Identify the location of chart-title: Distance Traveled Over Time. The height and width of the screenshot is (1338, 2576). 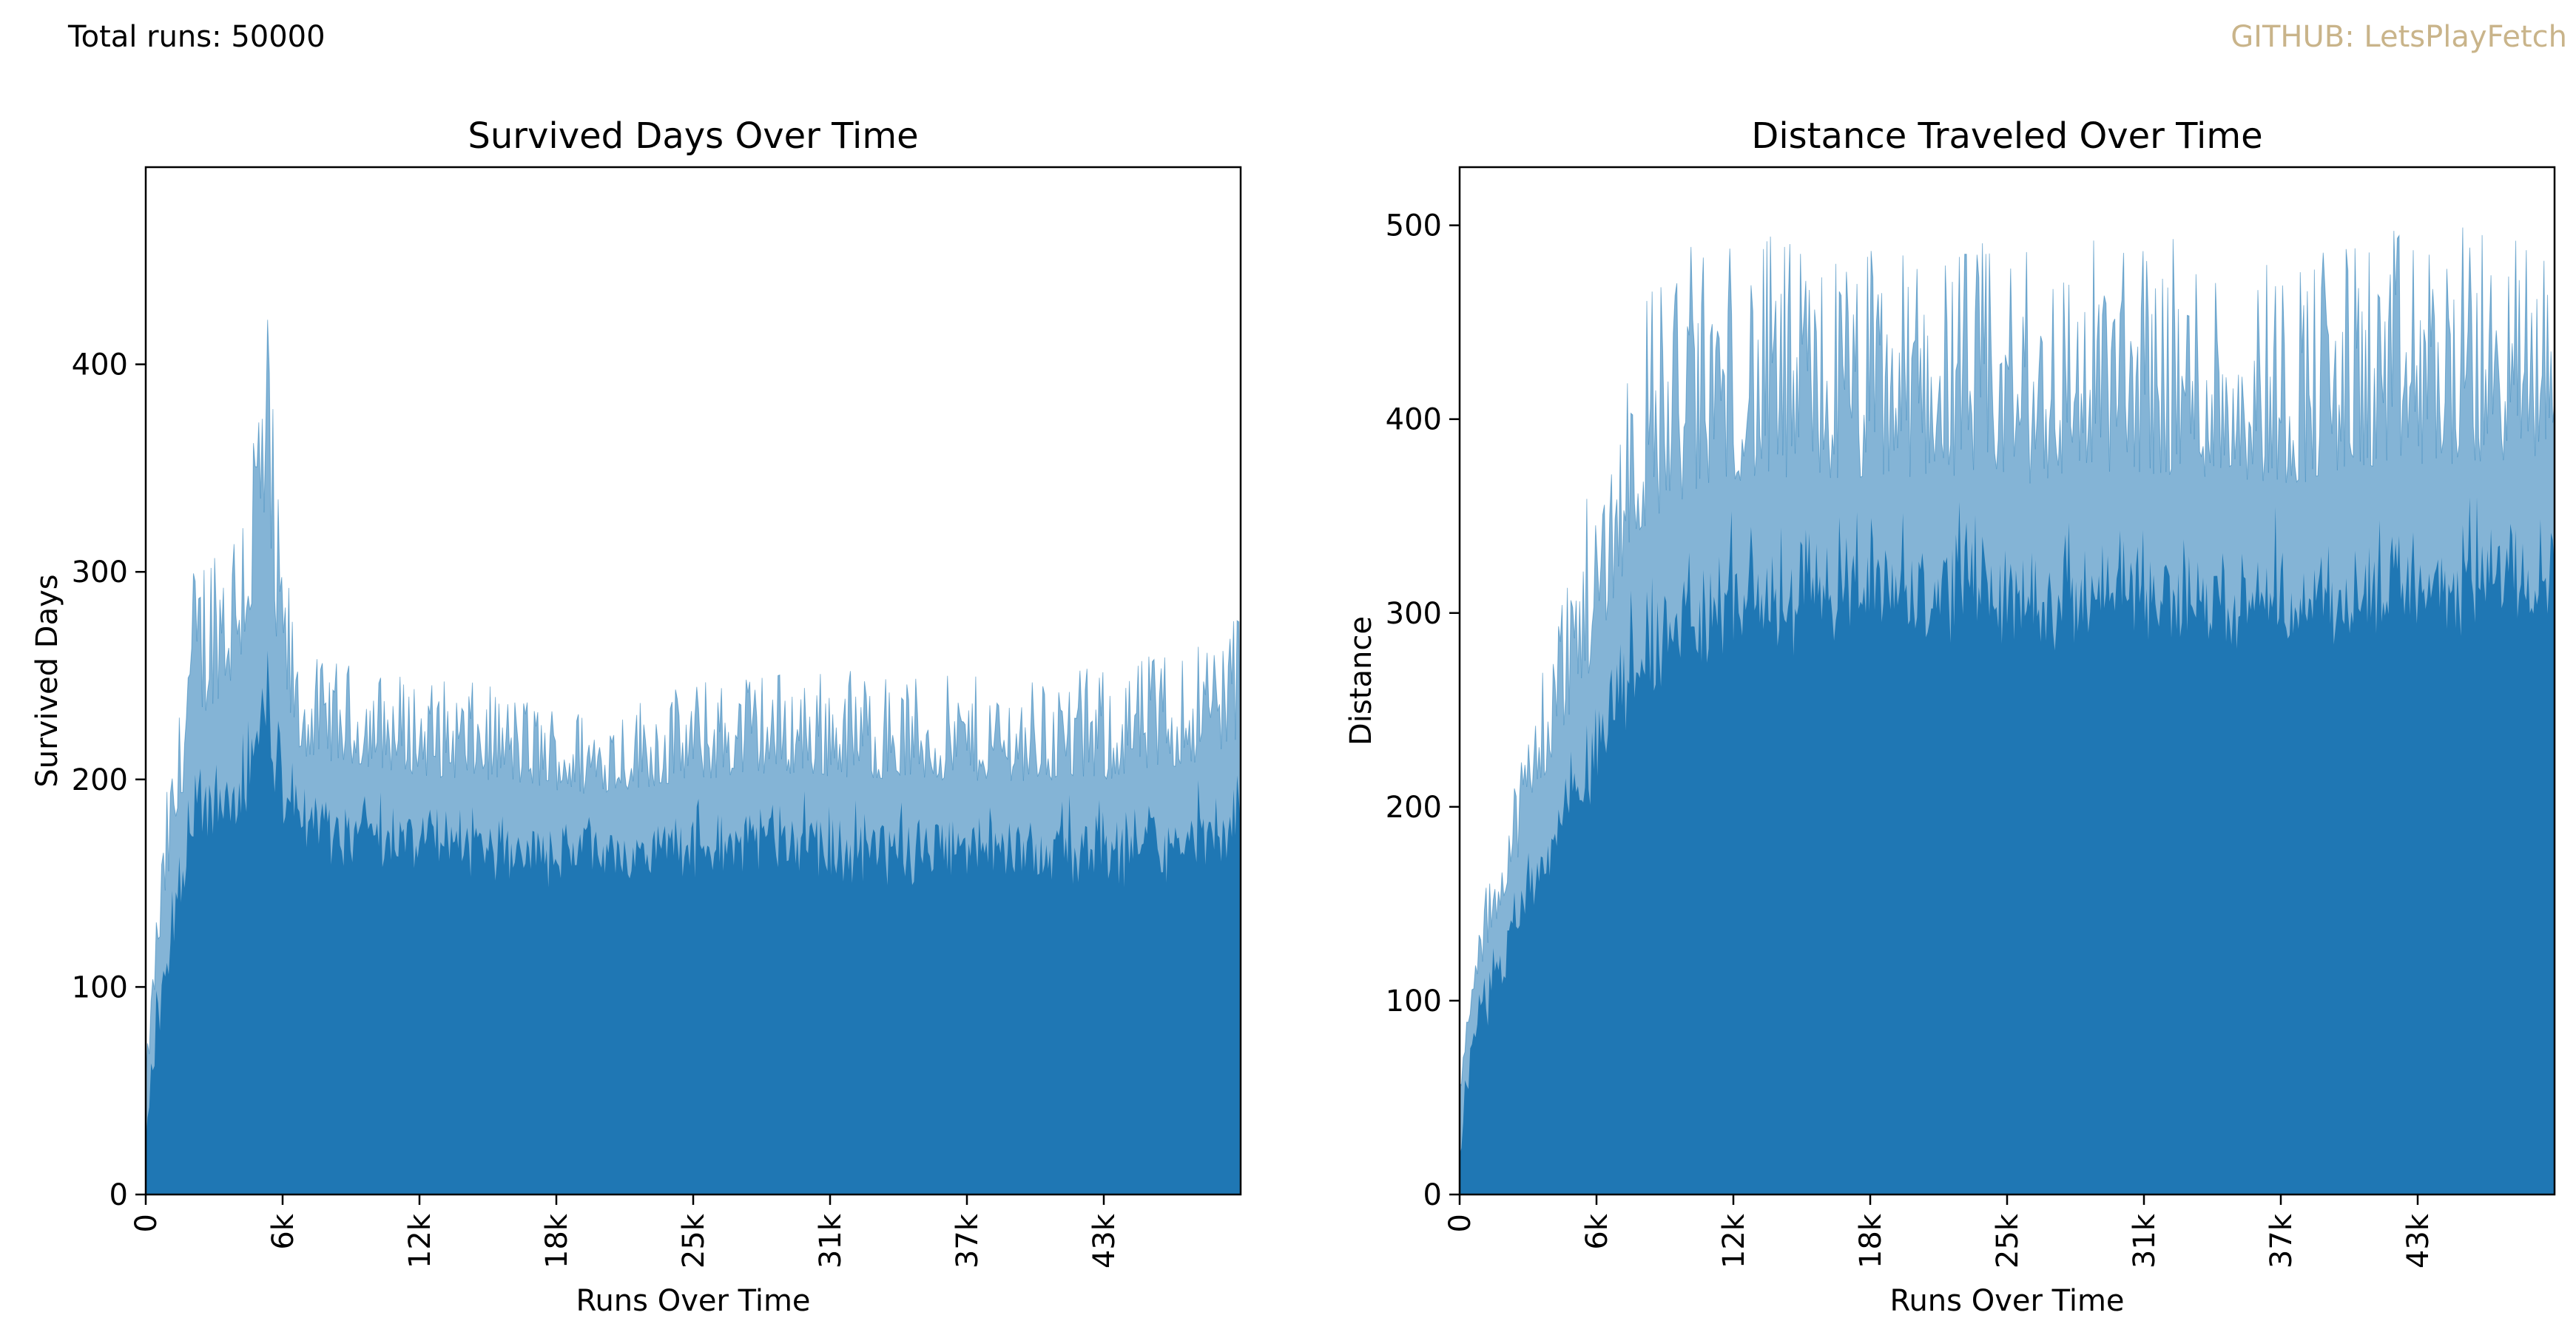
(2006, 136).